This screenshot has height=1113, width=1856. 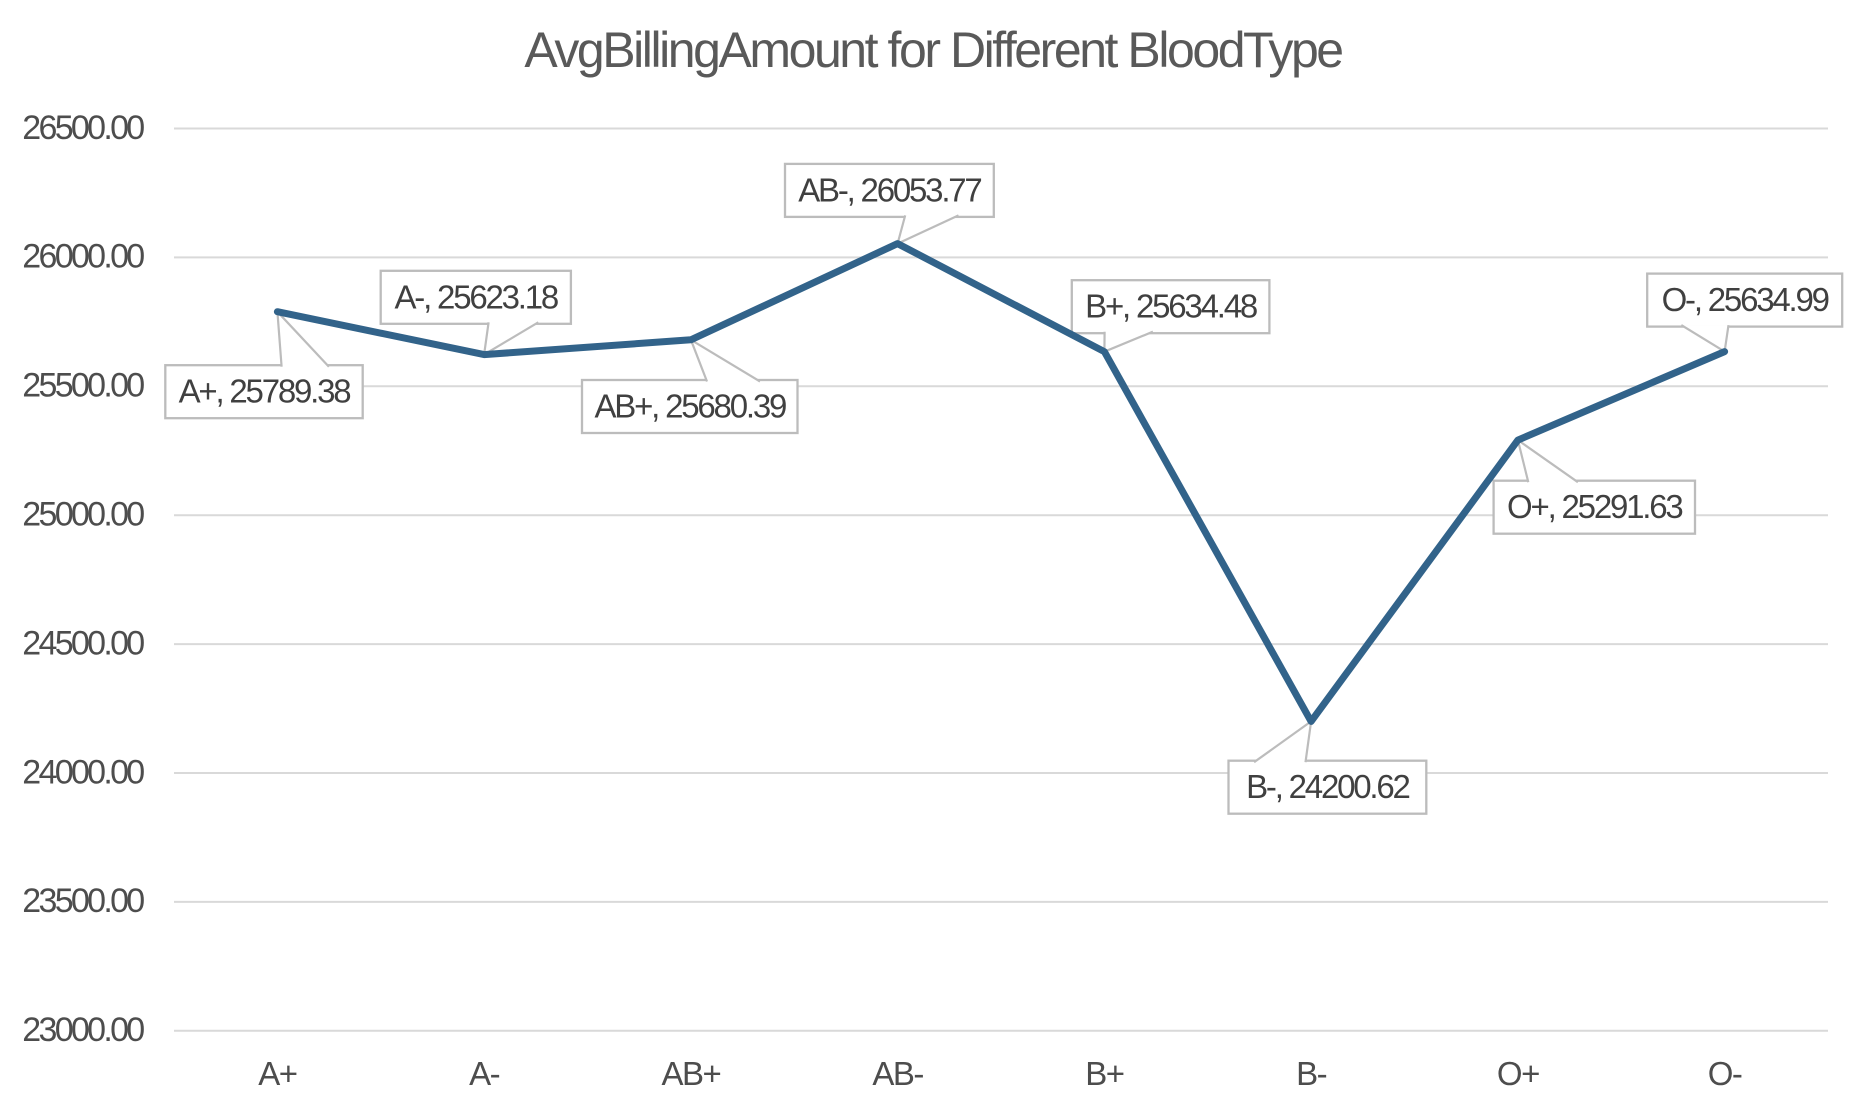 What do you see at coordinates (484, 1073) in the screenshot?
I see `svg-text: A-` at bounding box center [484, 1073].